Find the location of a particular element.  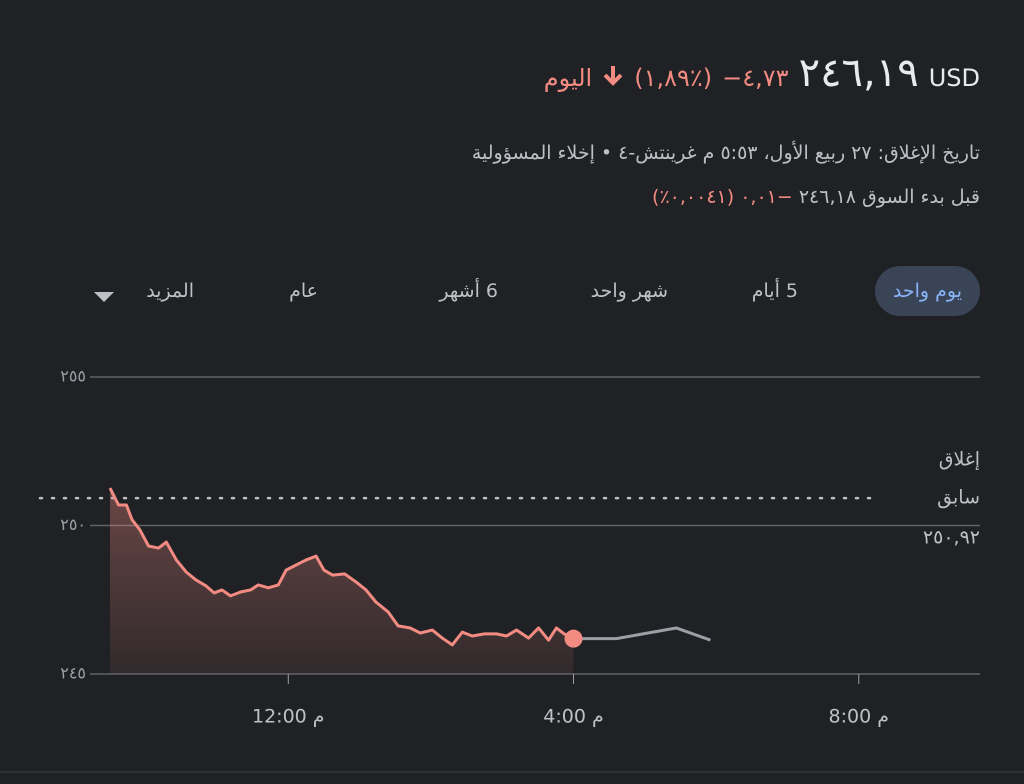

tab: يوم واحد is located at coordinates (927, 291).